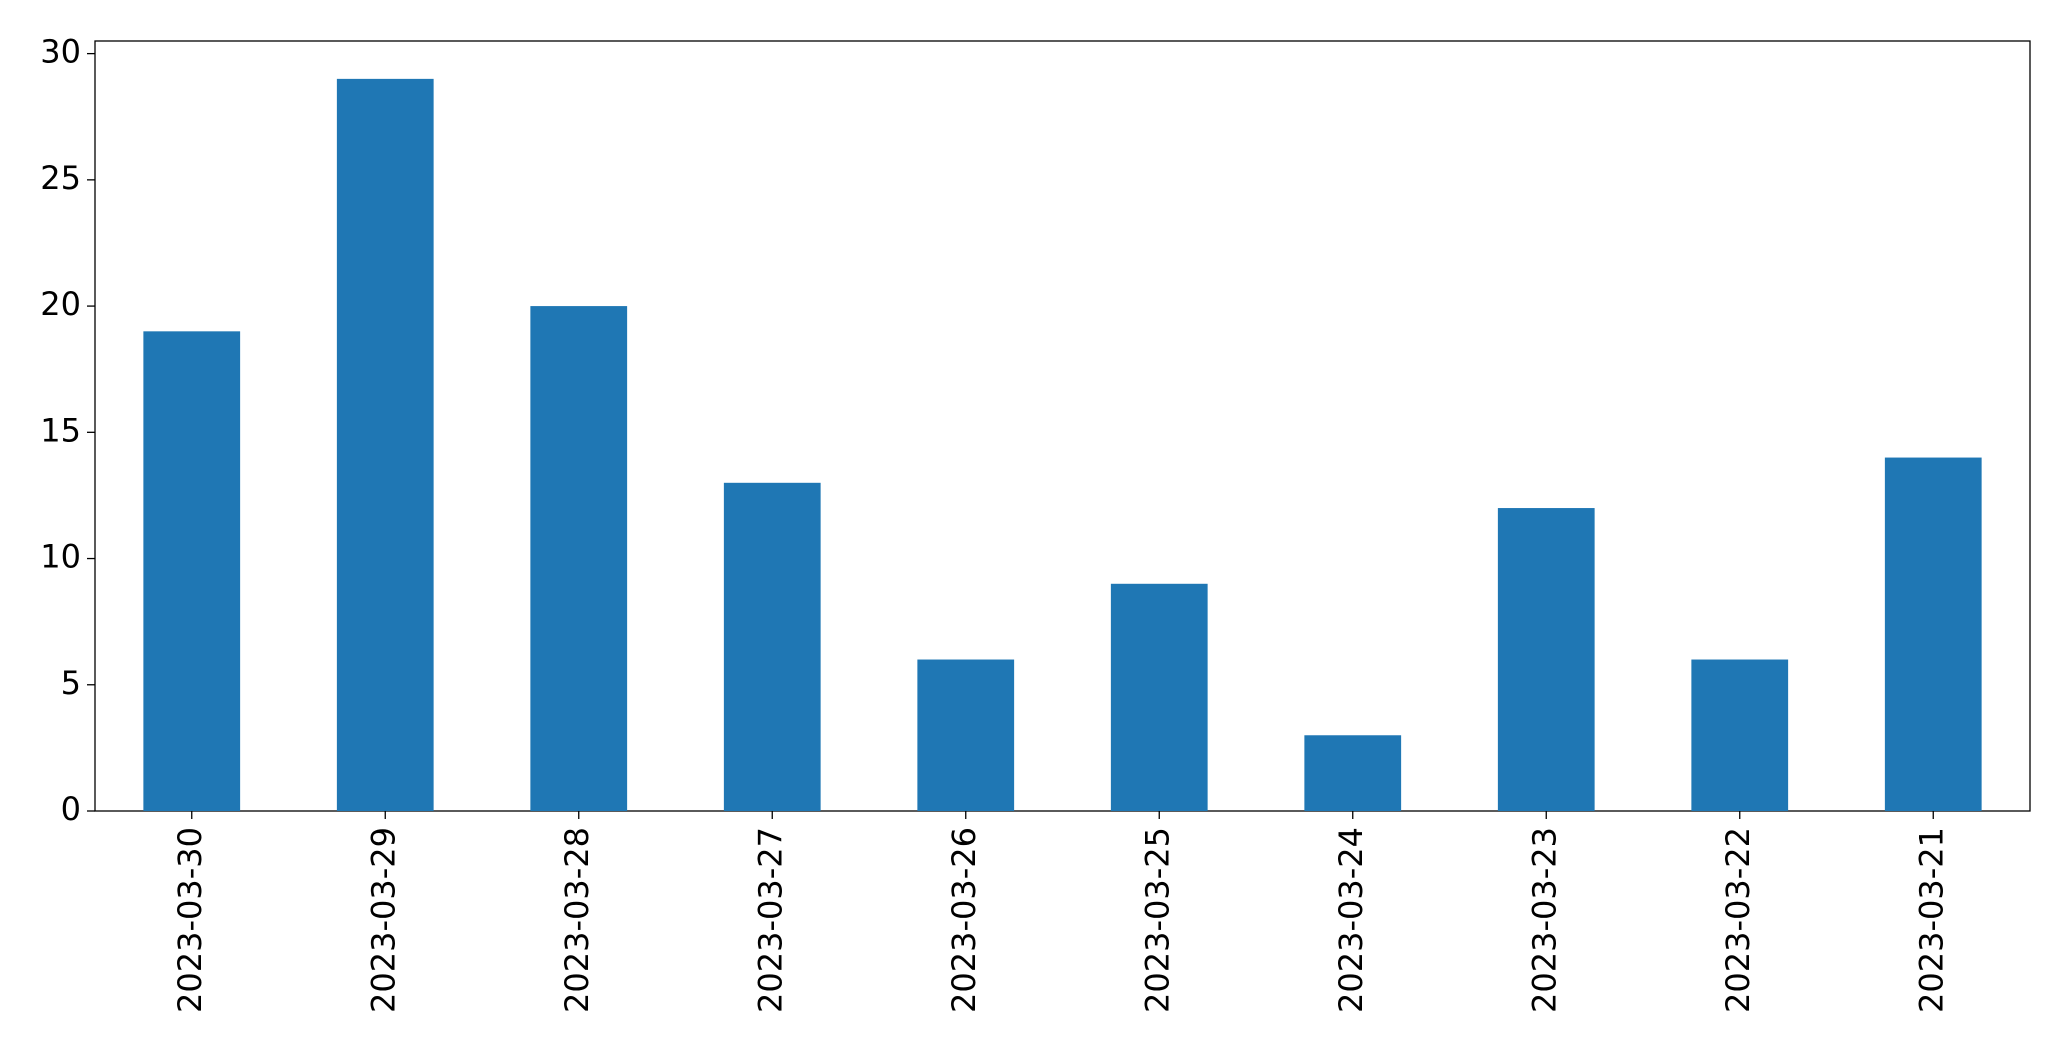 The width and height of the screenshot is (2071, 1063). Describe the element at coordinates (60, 52) in the screenshot. I see `y-tick-label: 30` at that location.